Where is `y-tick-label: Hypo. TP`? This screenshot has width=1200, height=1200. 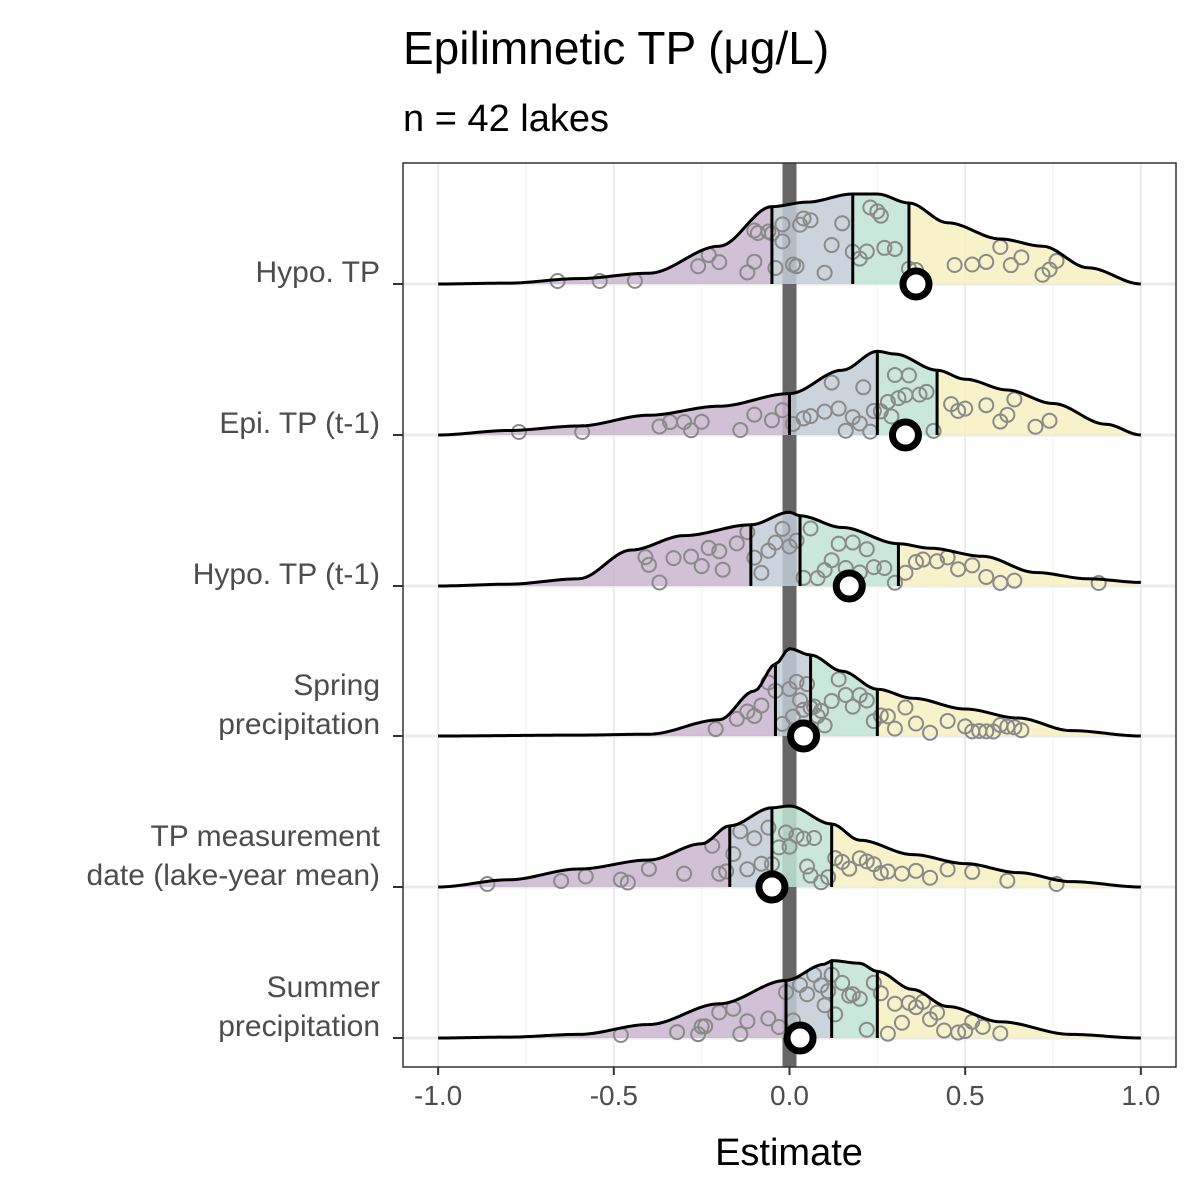
y-tick-label: Hypo. TP is located at coordinates (318, 272).